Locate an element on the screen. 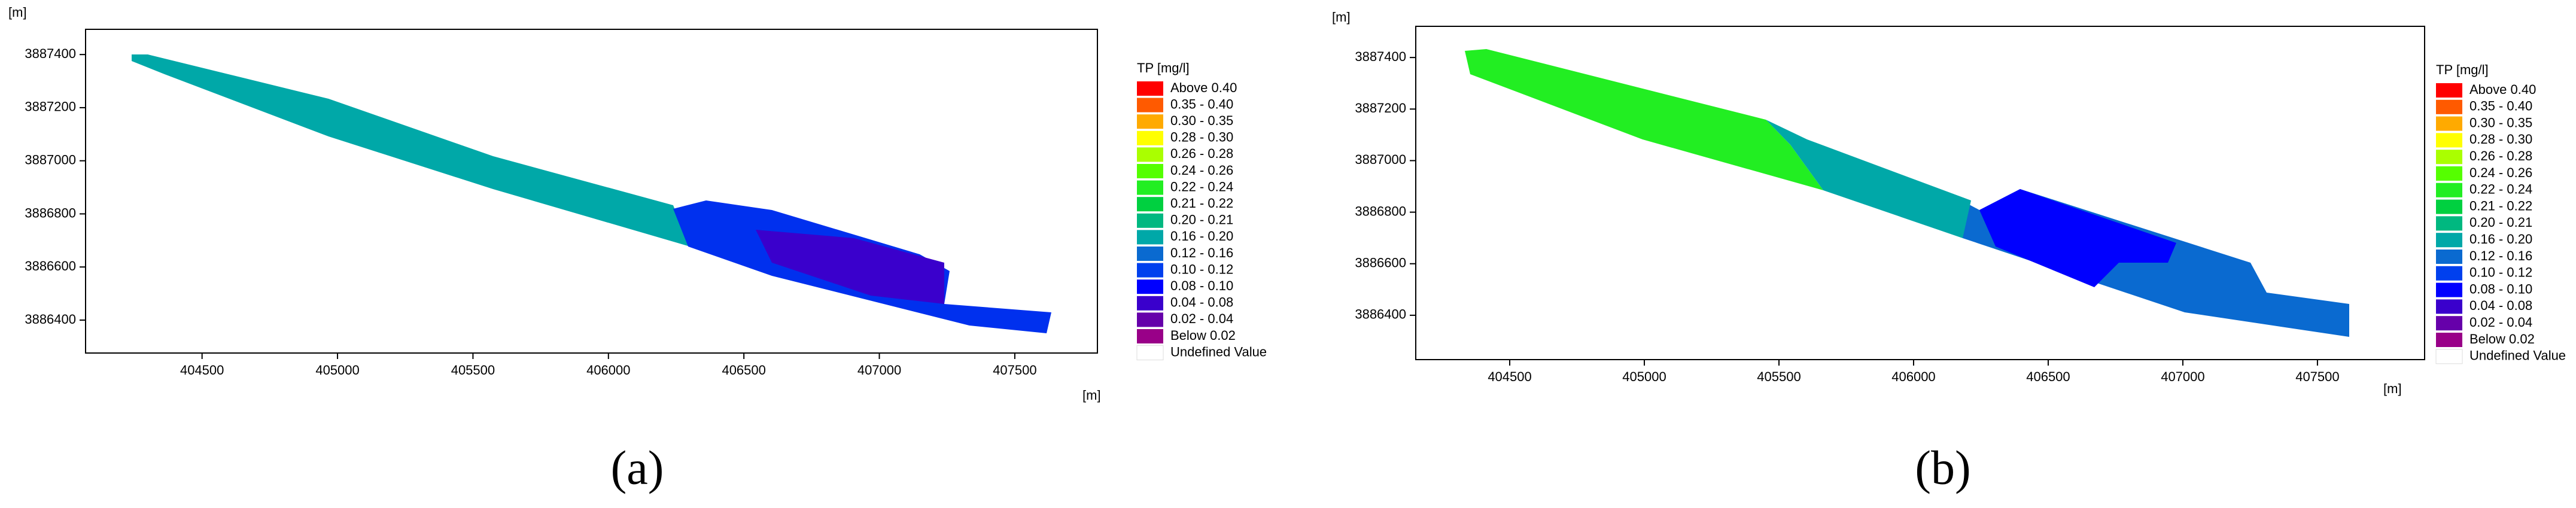 The image size is (2576, 508). caption: (b) is located at coordinates (1942, 468).